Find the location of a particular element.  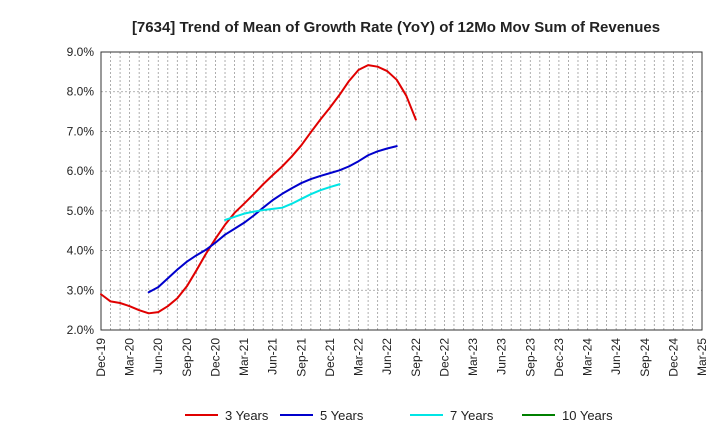

y-tick-label: 2.0% is located at coordinates (81, 330).